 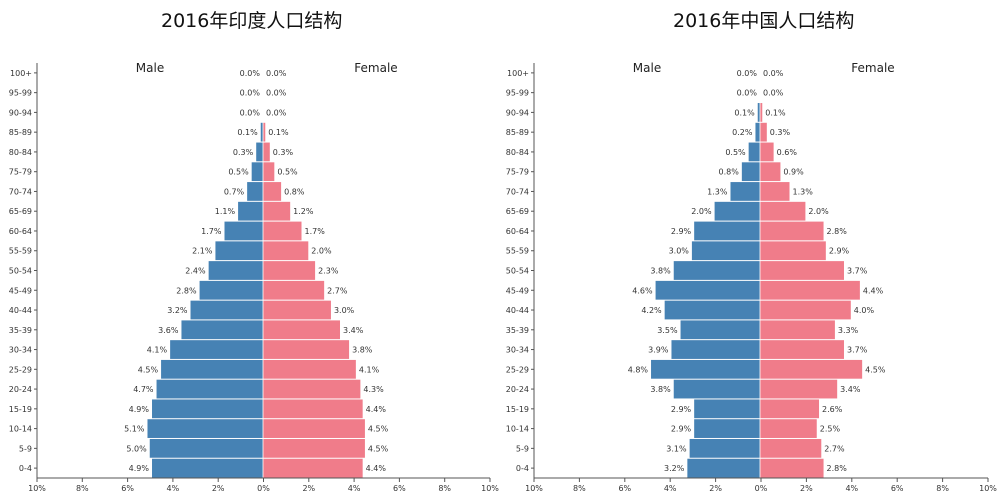 I want to click on male-value-label: 1.7%, so click(x=211, y=231).